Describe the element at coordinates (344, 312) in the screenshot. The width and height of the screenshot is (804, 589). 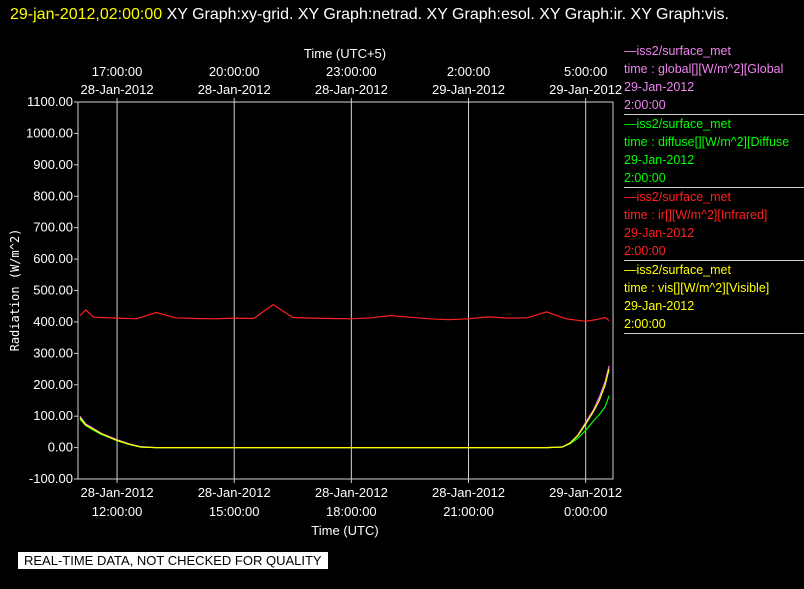
I see `series-ir-line` at that location.